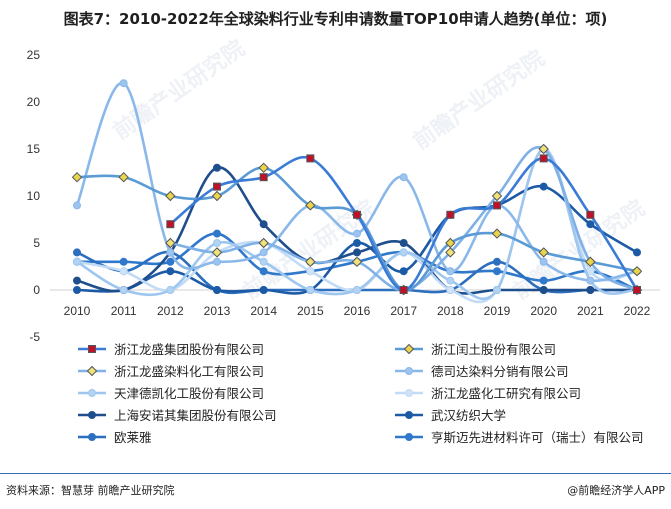 This screenshot has height=509, width=671. I want to click on legend-item: 欧莱雅, so click(115, 437).